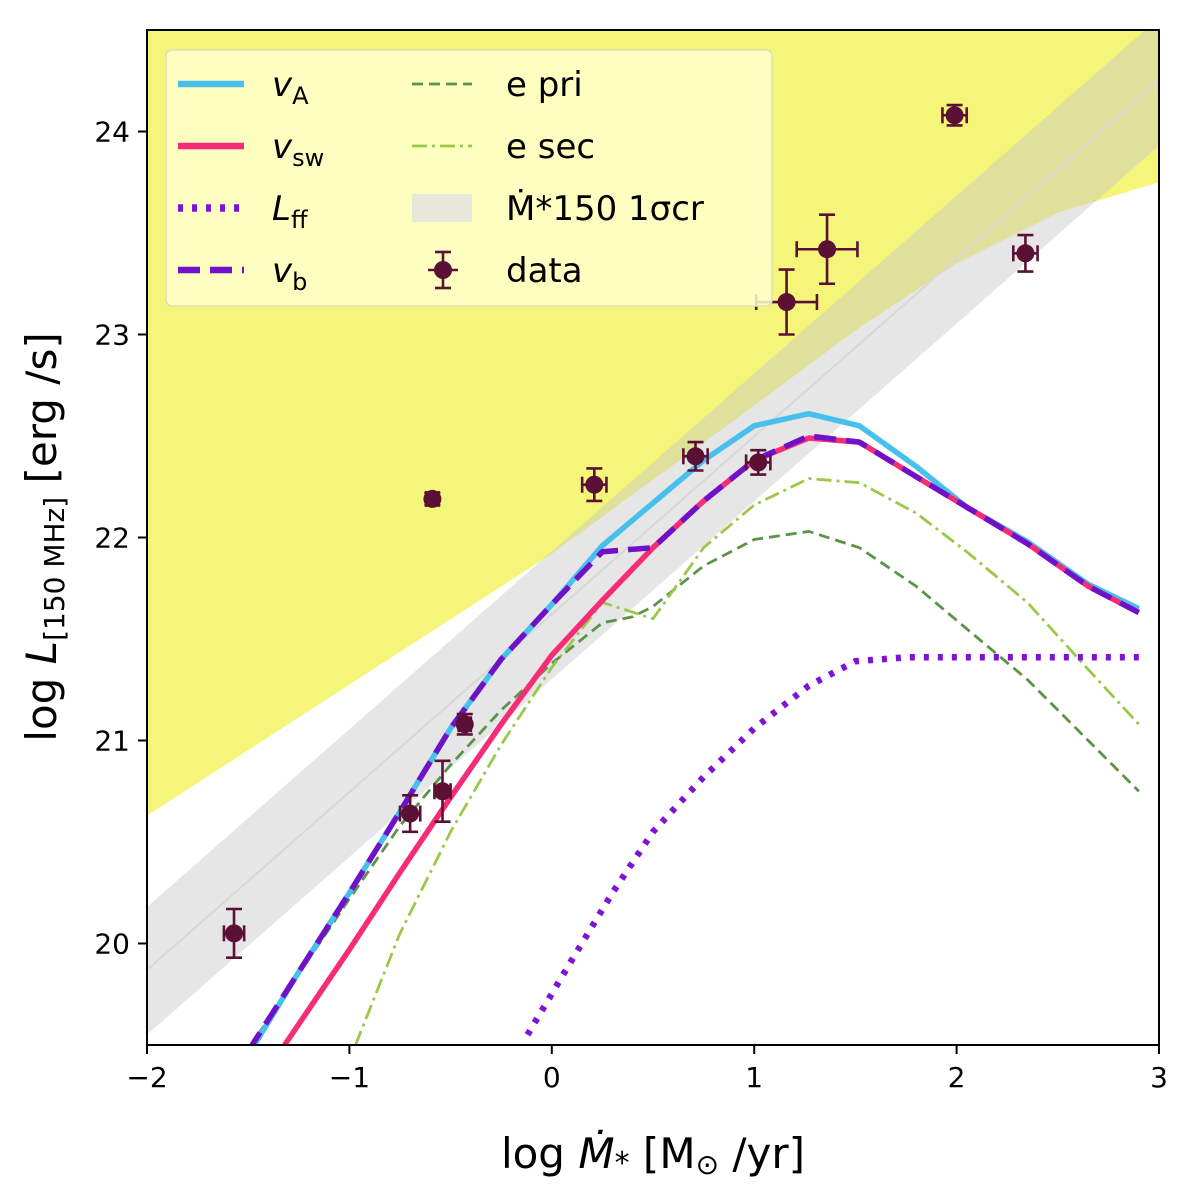 The height and width of the screenshot is (1187, 1200). I want to click on x-tick-label: 0, so click(552, 1077).